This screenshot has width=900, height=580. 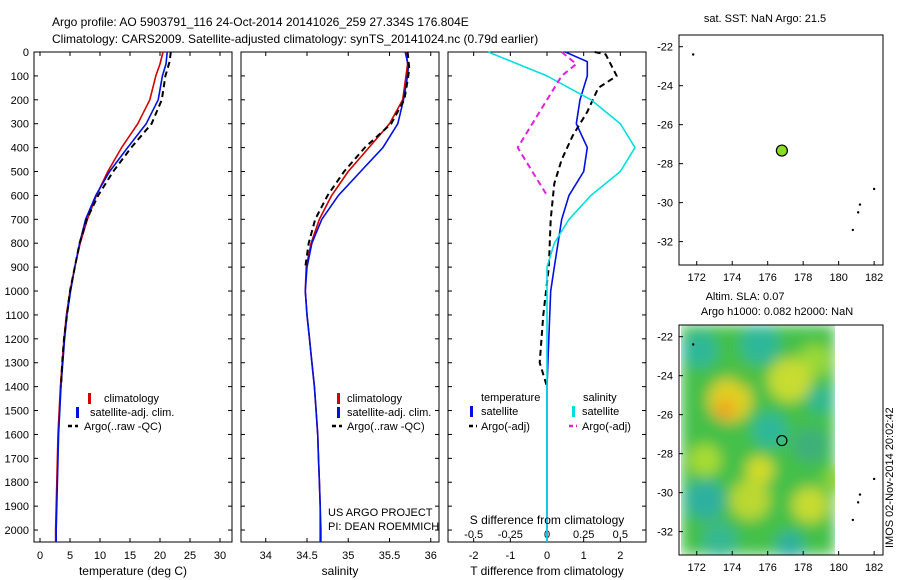 What do you see at coordinates (505, 427) in the screenshot?
I see `legend-label-temp-argo: Argo(-adj)` at bounding box center [505, 427].